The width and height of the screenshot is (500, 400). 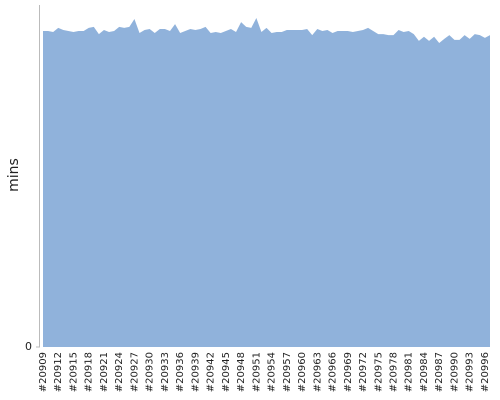 What do you see at coordinates (409, 372) in the screenshot?
I see `x-tick-label: #20981` at bounding box center [409, 372].